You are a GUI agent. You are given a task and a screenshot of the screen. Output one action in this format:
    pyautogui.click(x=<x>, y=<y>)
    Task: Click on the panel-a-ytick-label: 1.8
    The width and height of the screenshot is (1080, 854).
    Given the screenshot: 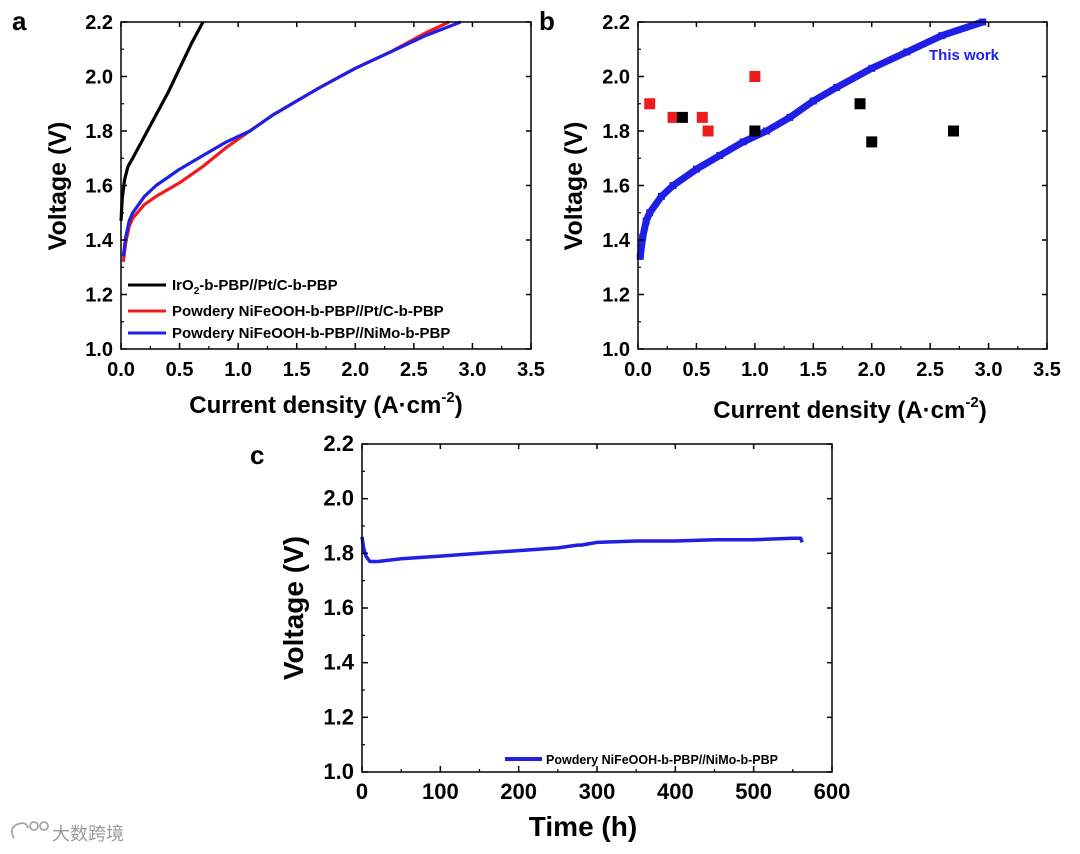 What is the action you would take?
    pyautogui.click(x=99, y=132)
    